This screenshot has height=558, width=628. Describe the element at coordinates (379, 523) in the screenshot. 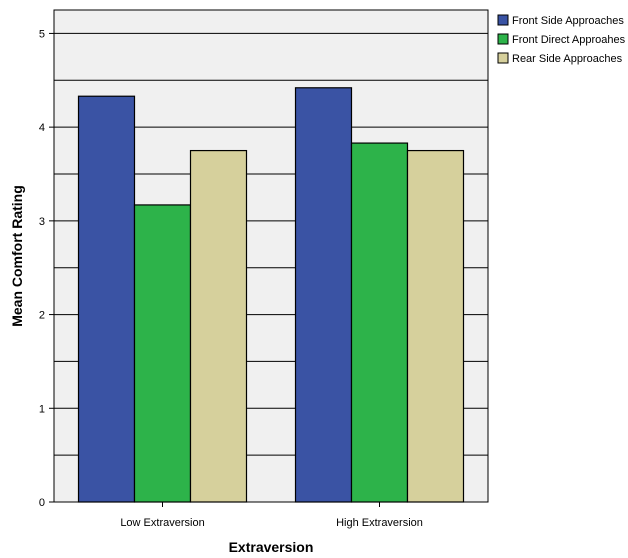

I see `x-tick-label: High Extraversion` at that location.